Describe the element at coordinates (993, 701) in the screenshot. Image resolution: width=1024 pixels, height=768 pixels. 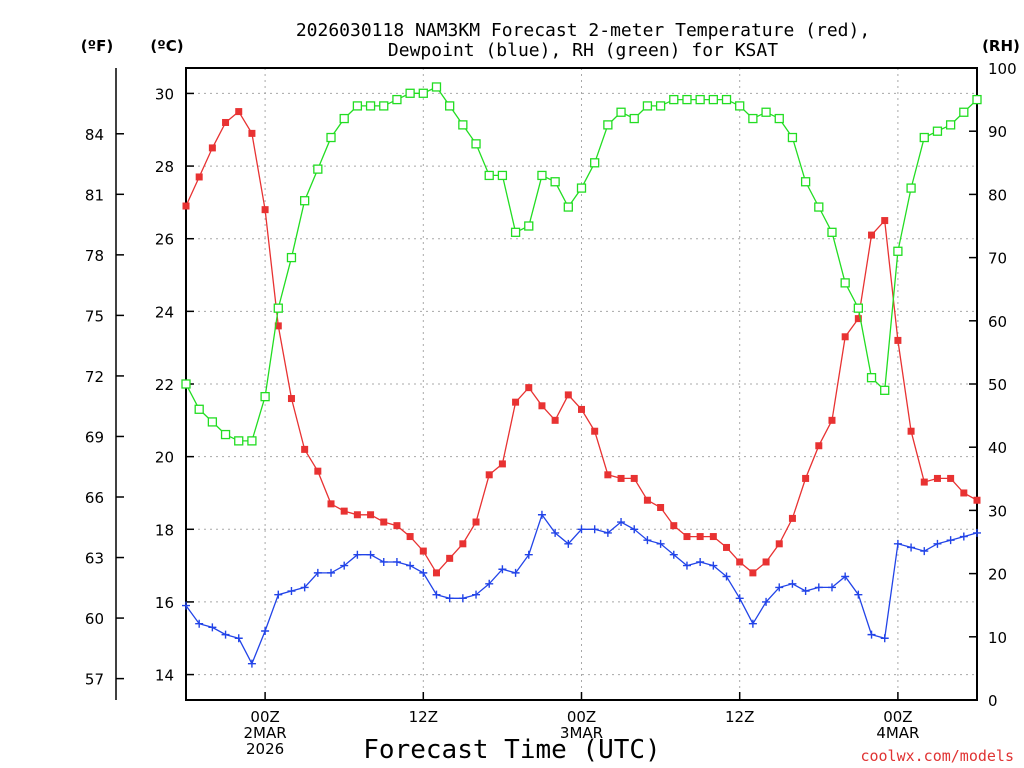
I see `tick-label-rh-0: 0` at that location.